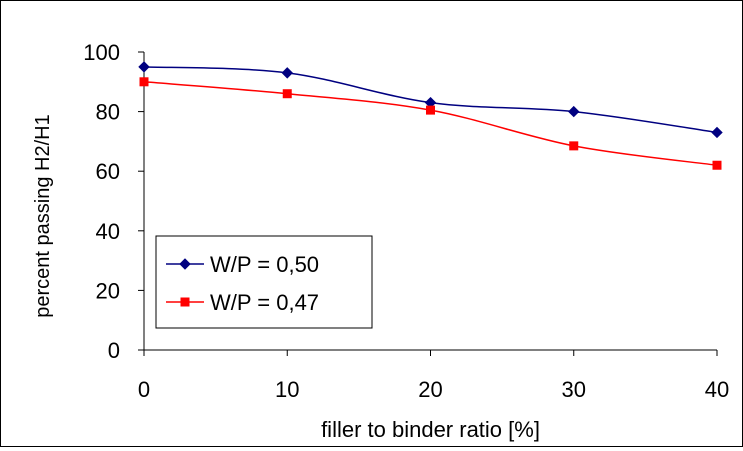 The height and width of the screenshot is (451, 743). What do you see at coordinates (108, 231) in the screenshot?
I see `y-tick-label: 40` at bounding box center [108, 231].